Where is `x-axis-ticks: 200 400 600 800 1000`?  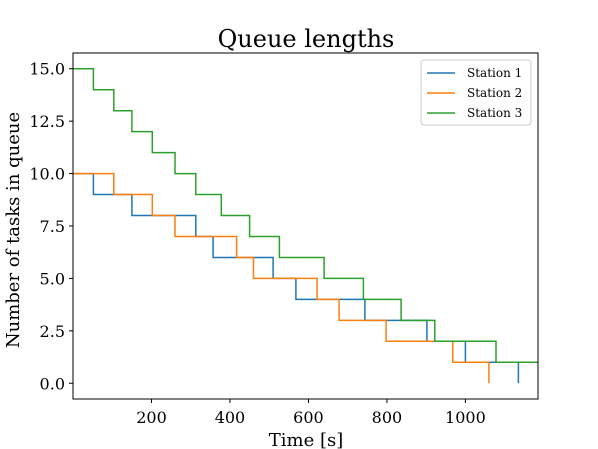 x-axis-ticks: 200 400 600 800 1000 is located at coordinates (311, 413).